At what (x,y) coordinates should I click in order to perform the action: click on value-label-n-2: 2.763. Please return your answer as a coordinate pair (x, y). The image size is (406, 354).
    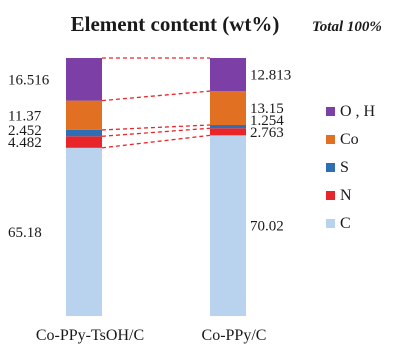
    Looking at the image, I should click on (267, 133).